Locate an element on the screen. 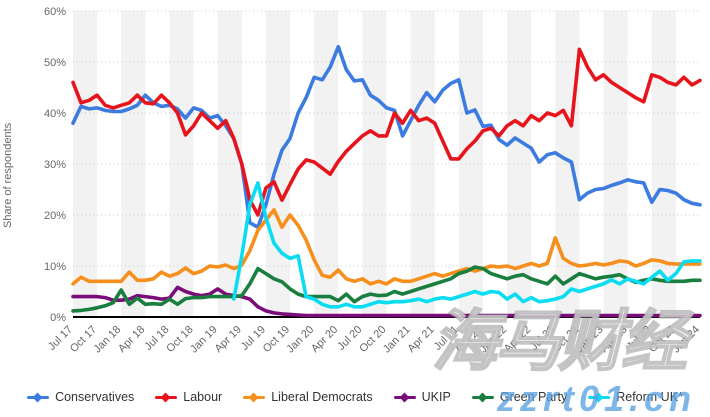 The image size is (710, 417). x-tick-label: Apr 20 is located at coordinates (324, 339).